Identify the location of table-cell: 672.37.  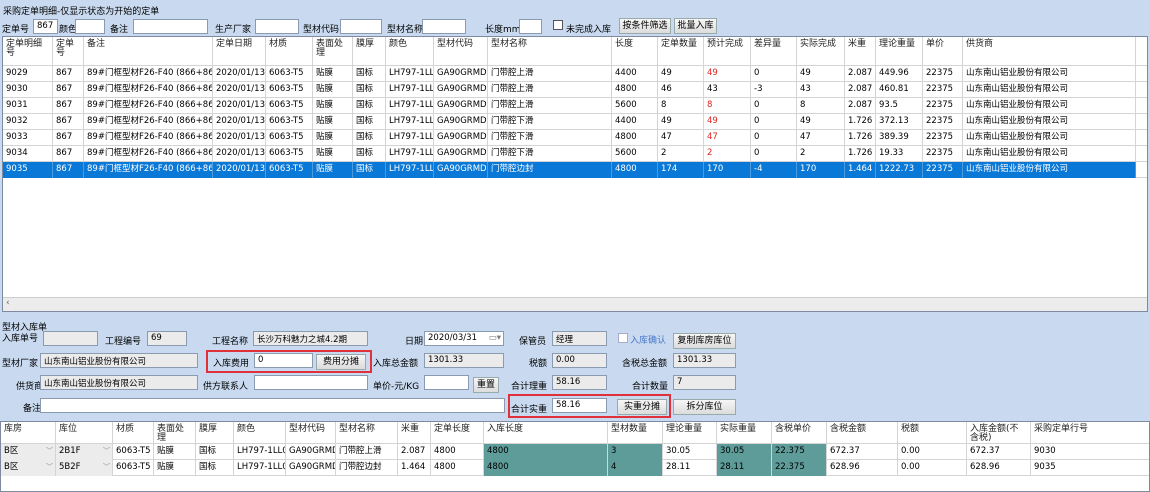
(999, 452).